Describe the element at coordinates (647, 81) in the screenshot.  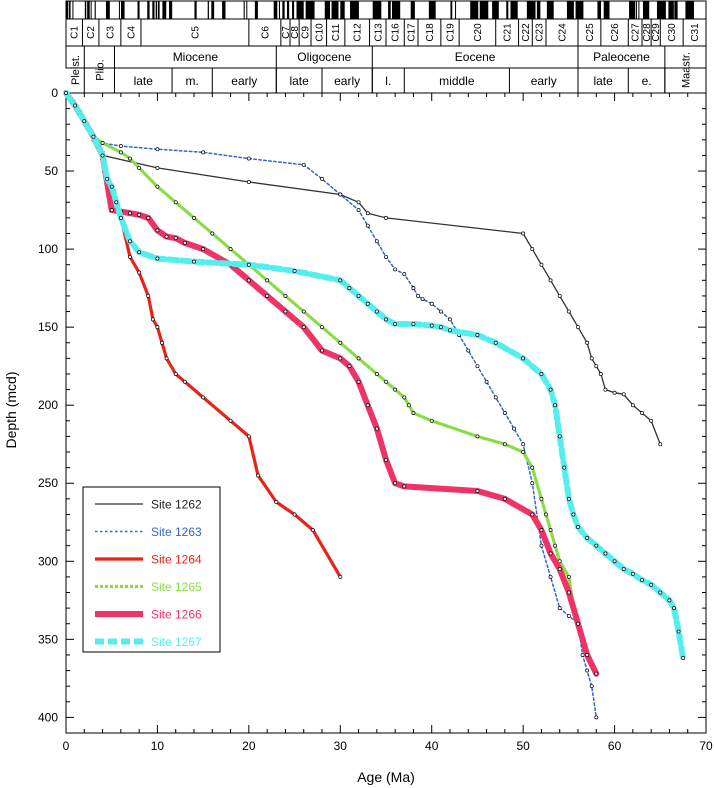
I see `sub-epoch-label: e.` at that location.